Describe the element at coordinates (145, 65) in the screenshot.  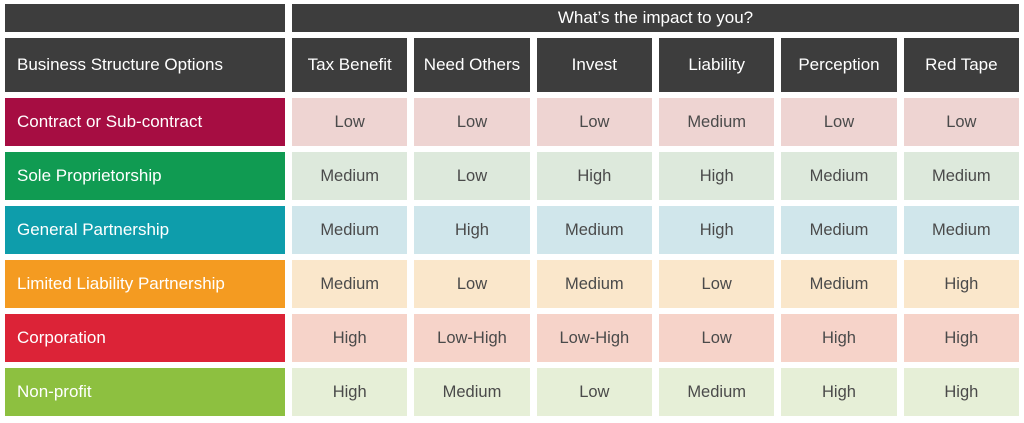
I see `row-header-title: Business Structure Options` at that location.